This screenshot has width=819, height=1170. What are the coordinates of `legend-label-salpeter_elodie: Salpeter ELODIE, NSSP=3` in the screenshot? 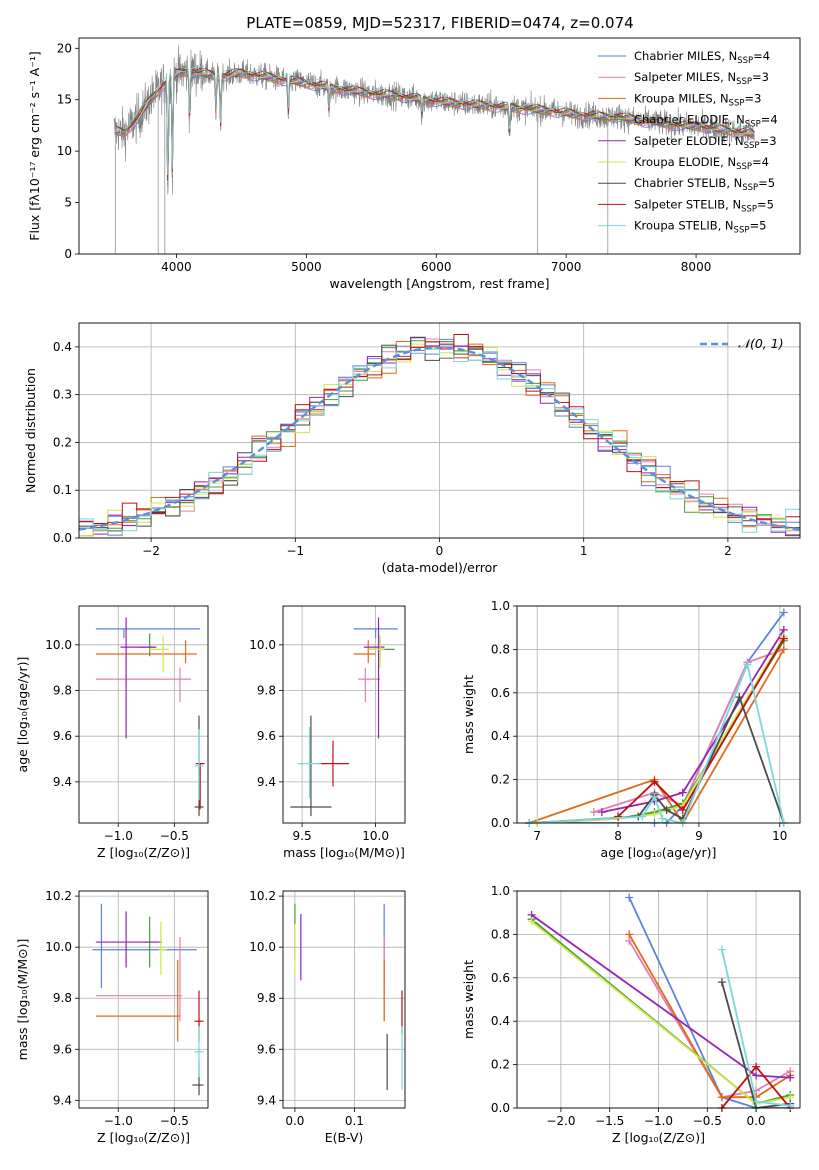 It's located at (705, 142).